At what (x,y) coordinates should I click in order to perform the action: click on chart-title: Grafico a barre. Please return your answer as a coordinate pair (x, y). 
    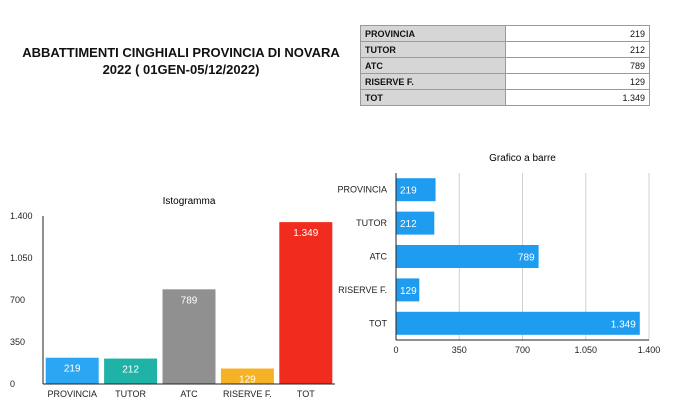
    Looking at the image, I should click on (522, 158).